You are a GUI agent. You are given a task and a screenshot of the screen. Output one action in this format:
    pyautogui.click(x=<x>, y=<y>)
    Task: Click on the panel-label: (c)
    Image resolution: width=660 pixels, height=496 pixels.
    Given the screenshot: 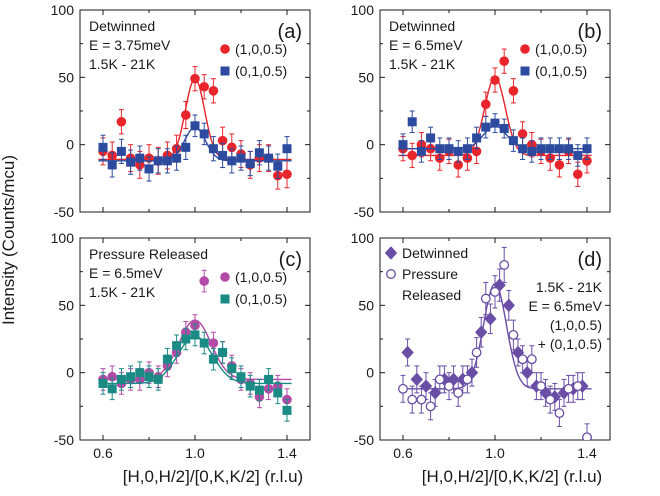 What is the action you would take?
    pyautogui.click(x=290, y=260)
    